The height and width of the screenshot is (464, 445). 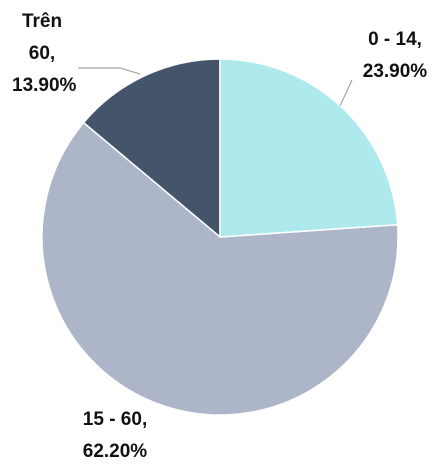 What do you see at coordinates (395, 71) in the screenshot?
I see `value-label: 23.90%` at bounding box center [395, 71].